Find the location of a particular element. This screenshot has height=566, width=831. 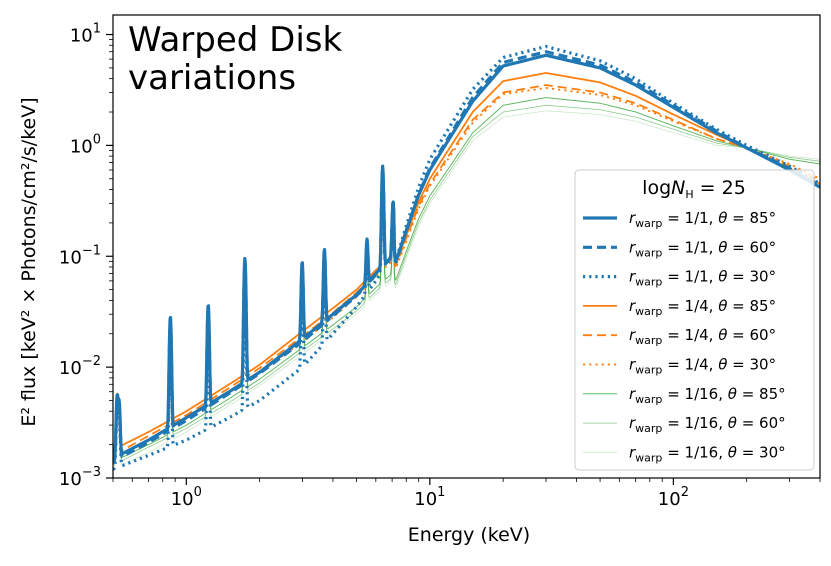

legend-label-2: rwarp = 1/1, θ = 60° is located at coordinates (702, 248).